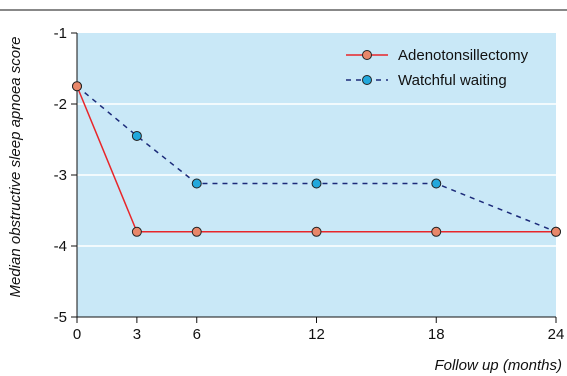 The width and height of the screenshot is (567, 376). I want to click on x-tick-label: 6, so click(197, 334).